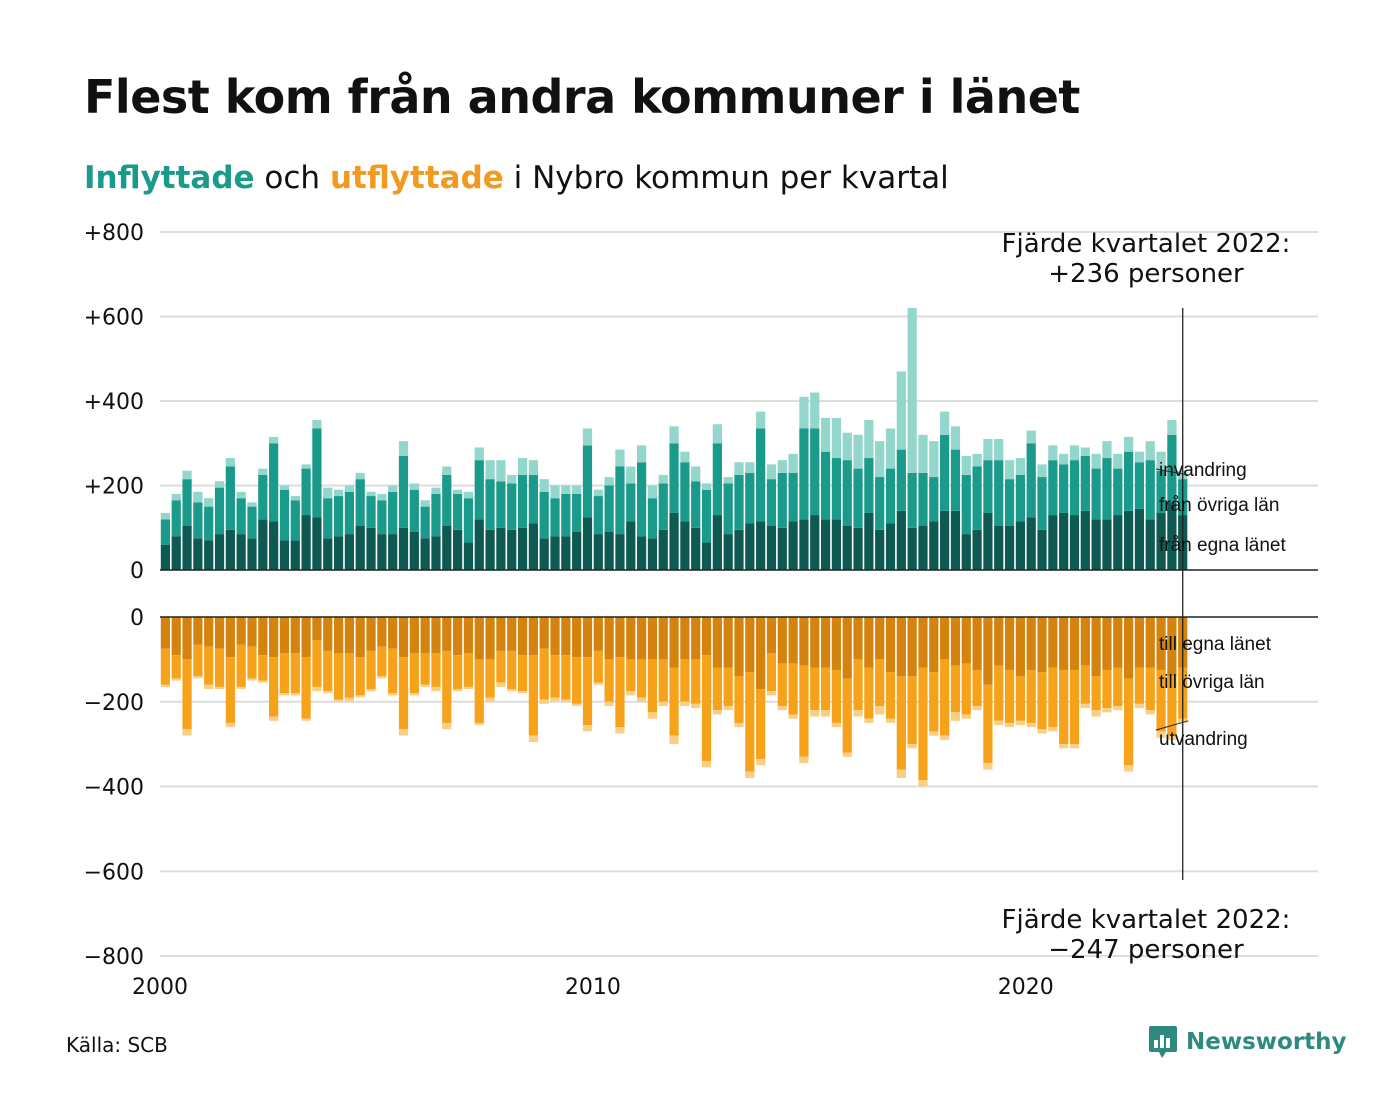 This screenshot has width=1400, height=1120. Describe the element at coordinates (117, 1045) in the screenshot. I see `source-note: Källa: SCB` at that location.